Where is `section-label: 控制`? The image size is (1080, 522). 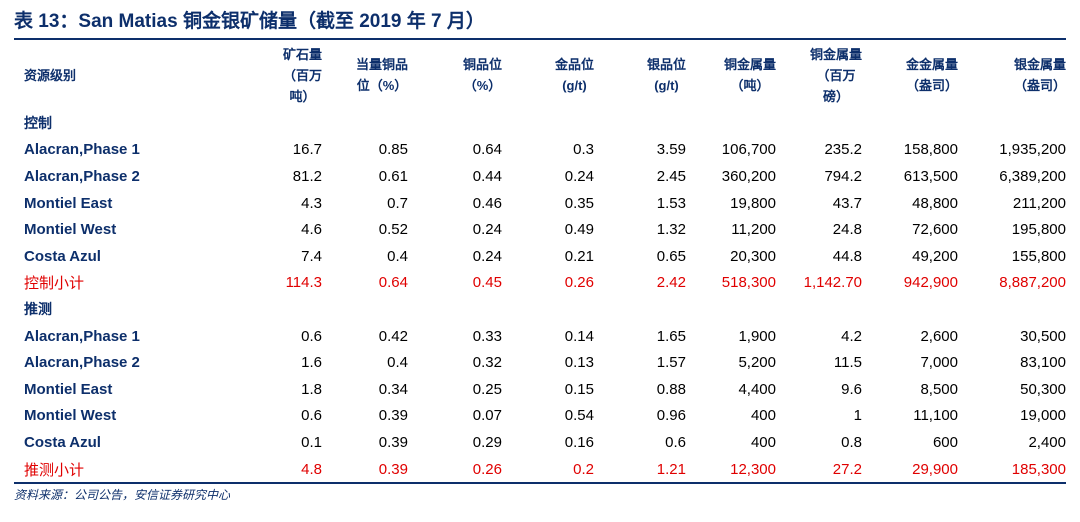
section-label: 控制 is located at coordinates (38, 123).